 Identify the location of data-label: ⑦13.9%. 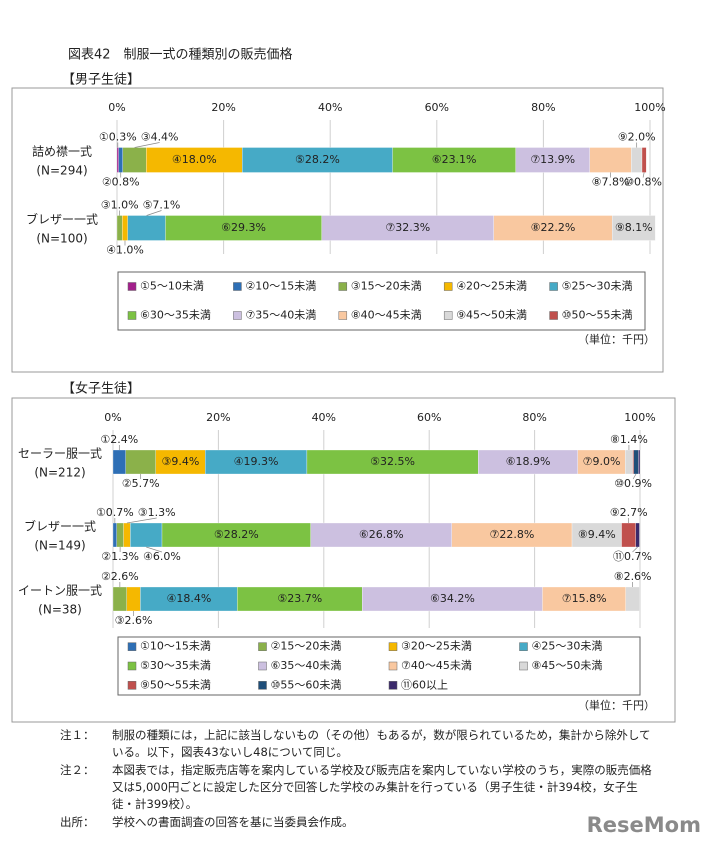
(552, 159).